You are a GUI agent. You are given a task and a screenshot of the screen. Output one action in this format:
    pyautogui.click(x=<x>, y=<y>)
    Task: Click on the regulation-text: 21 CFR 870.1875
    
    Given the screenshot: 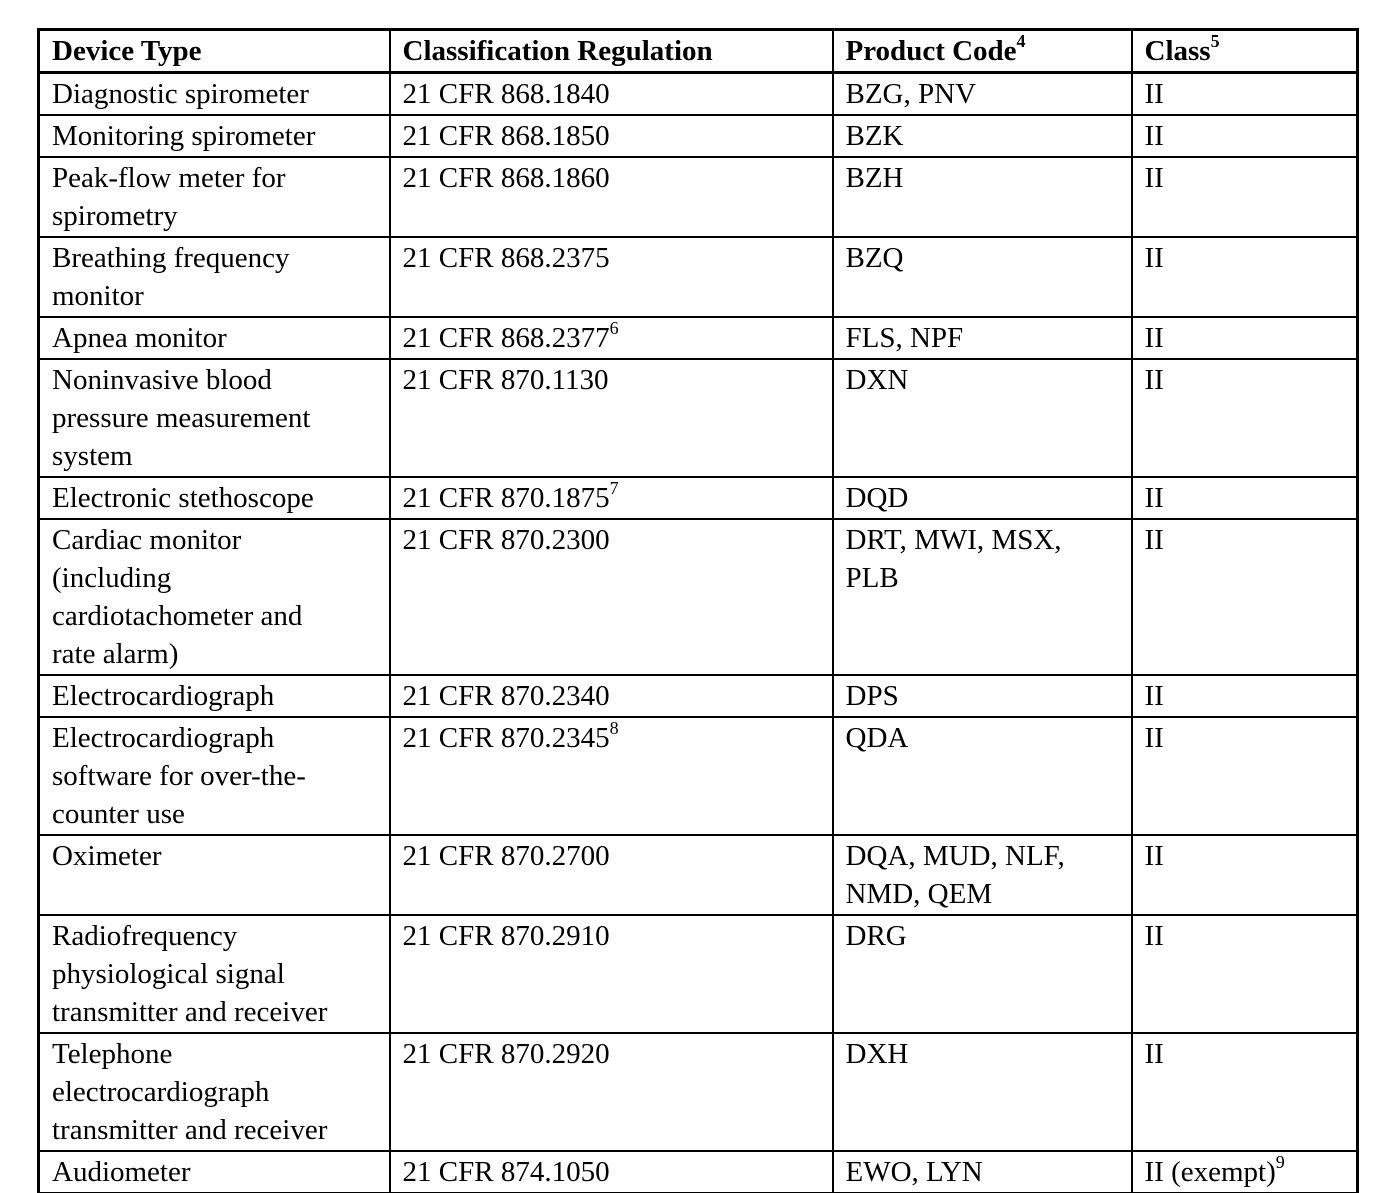 What is the action you would take?
    pyautogui.click(x=506, y=498)
    